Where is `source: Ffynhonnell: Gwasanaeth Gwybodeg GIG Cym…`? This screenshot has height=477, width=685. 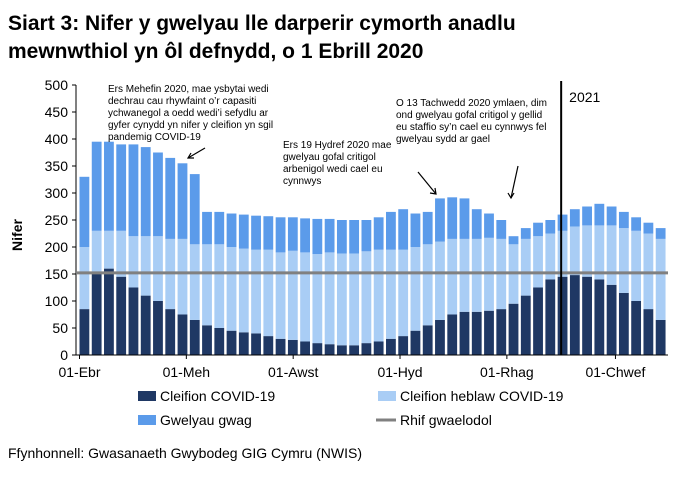 source: Ffynhonnell: Gwasanaeth Gwybodeg GIG Cym… is located at coordinates (185, 453).